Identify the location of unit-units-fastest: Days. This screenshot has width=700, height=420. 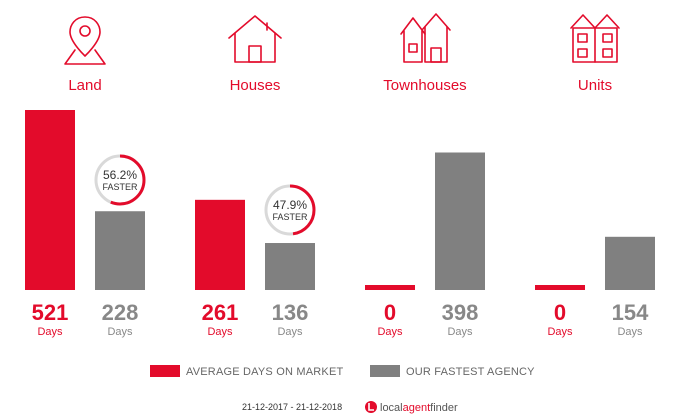
(630, 332).